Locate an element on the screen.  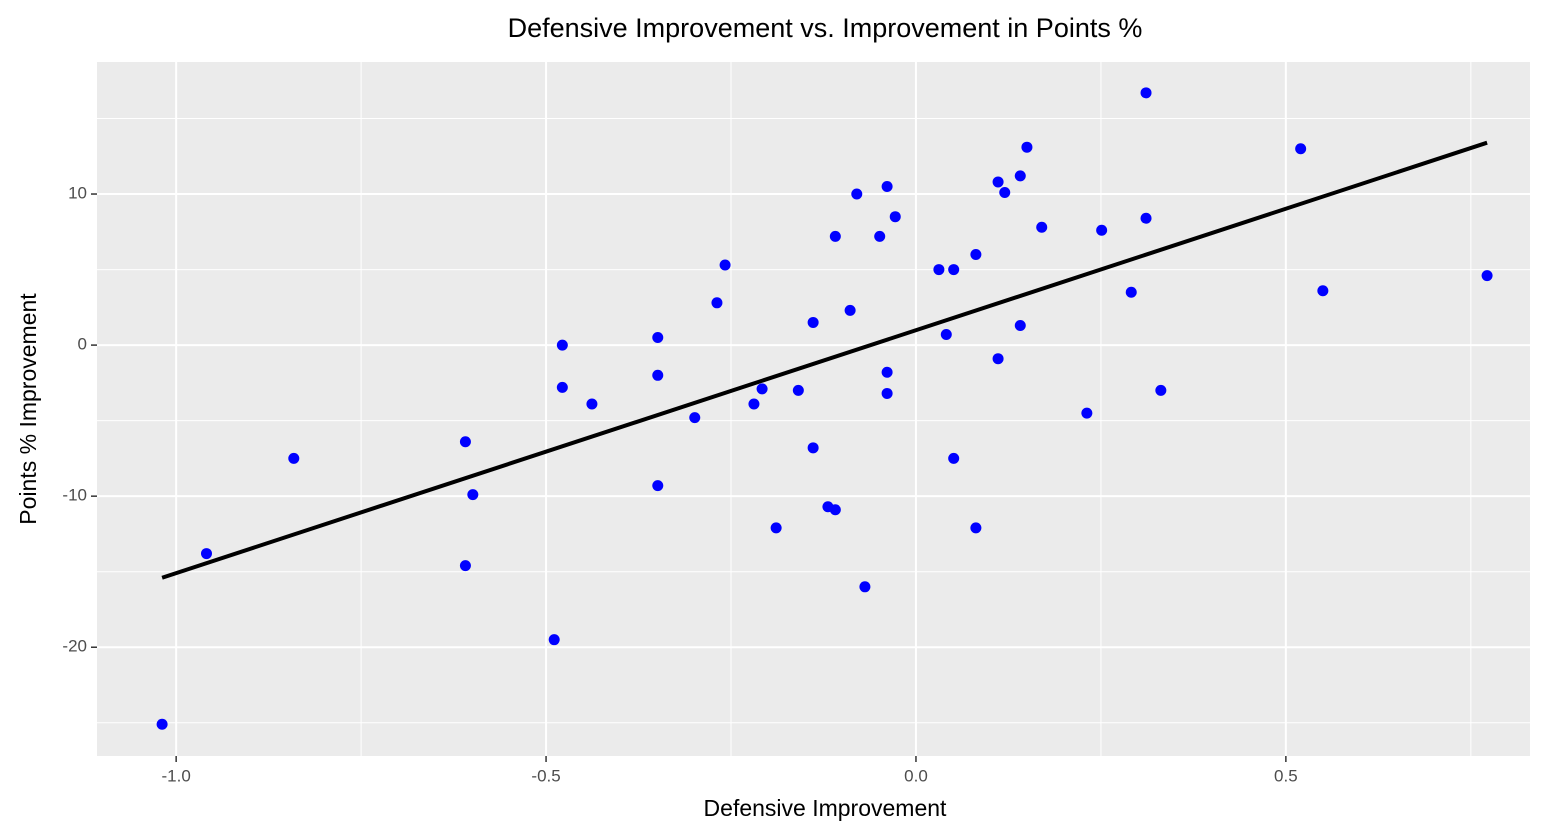
x-tick-label: -0.5 is located at coordinates (545, 775).